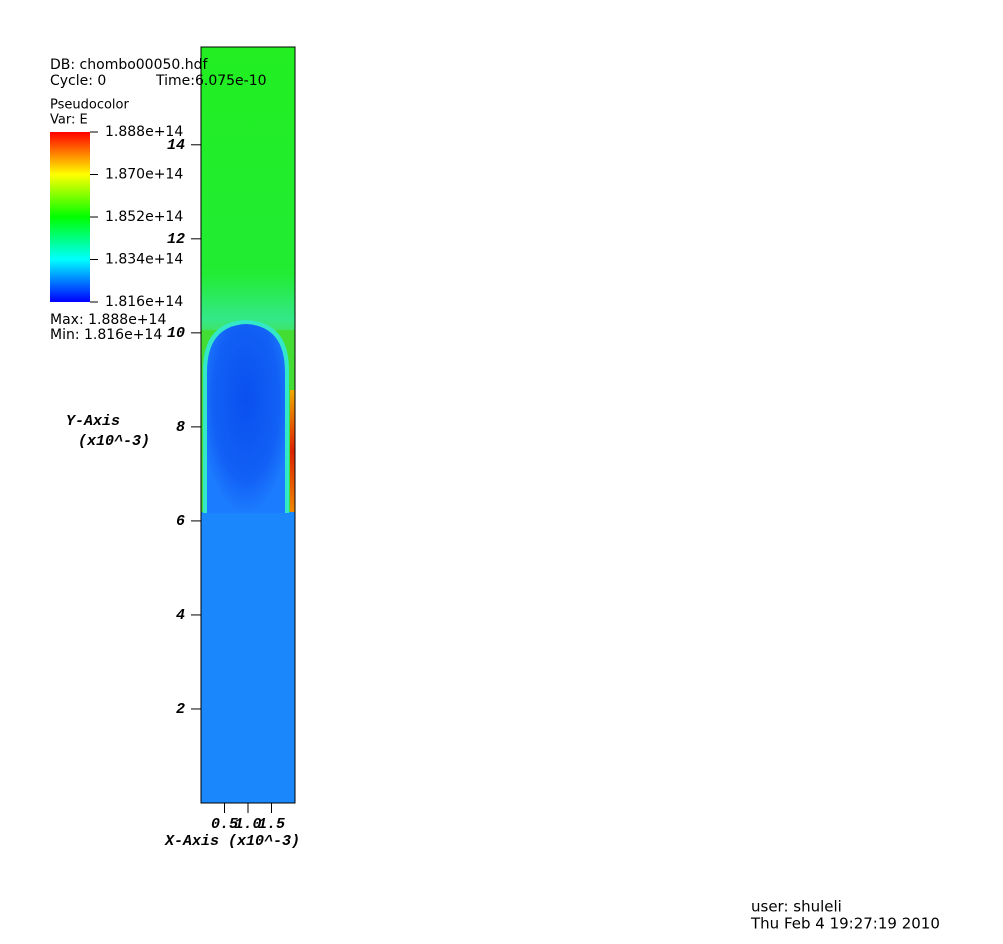  What do you see at coordinates (89, 105) in the screenshot?
I see `plot-label: Pseudocolor` at bounding box center [89, 105].